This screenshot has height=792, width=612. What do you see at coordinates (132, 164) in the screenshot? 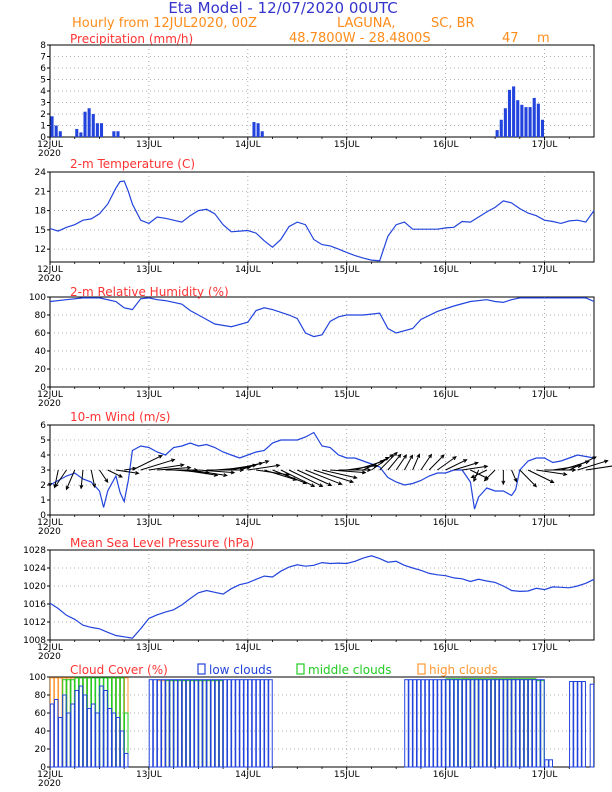
I see `temp-title: 2-m Temperature (C)` at bounding box center [132, 164].